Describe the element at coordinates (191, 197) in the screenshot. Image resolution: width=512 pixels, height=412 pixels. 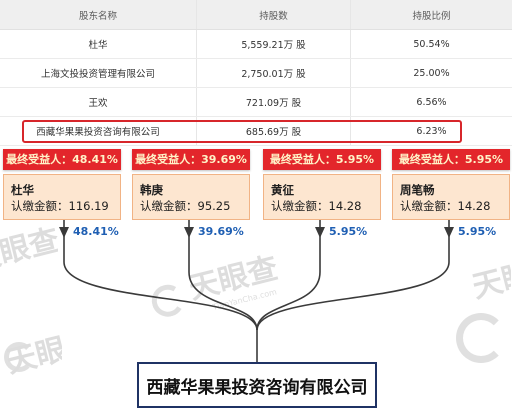
I see `beneficiary-info: 韩庚 认缴金额：95.25` at that location.